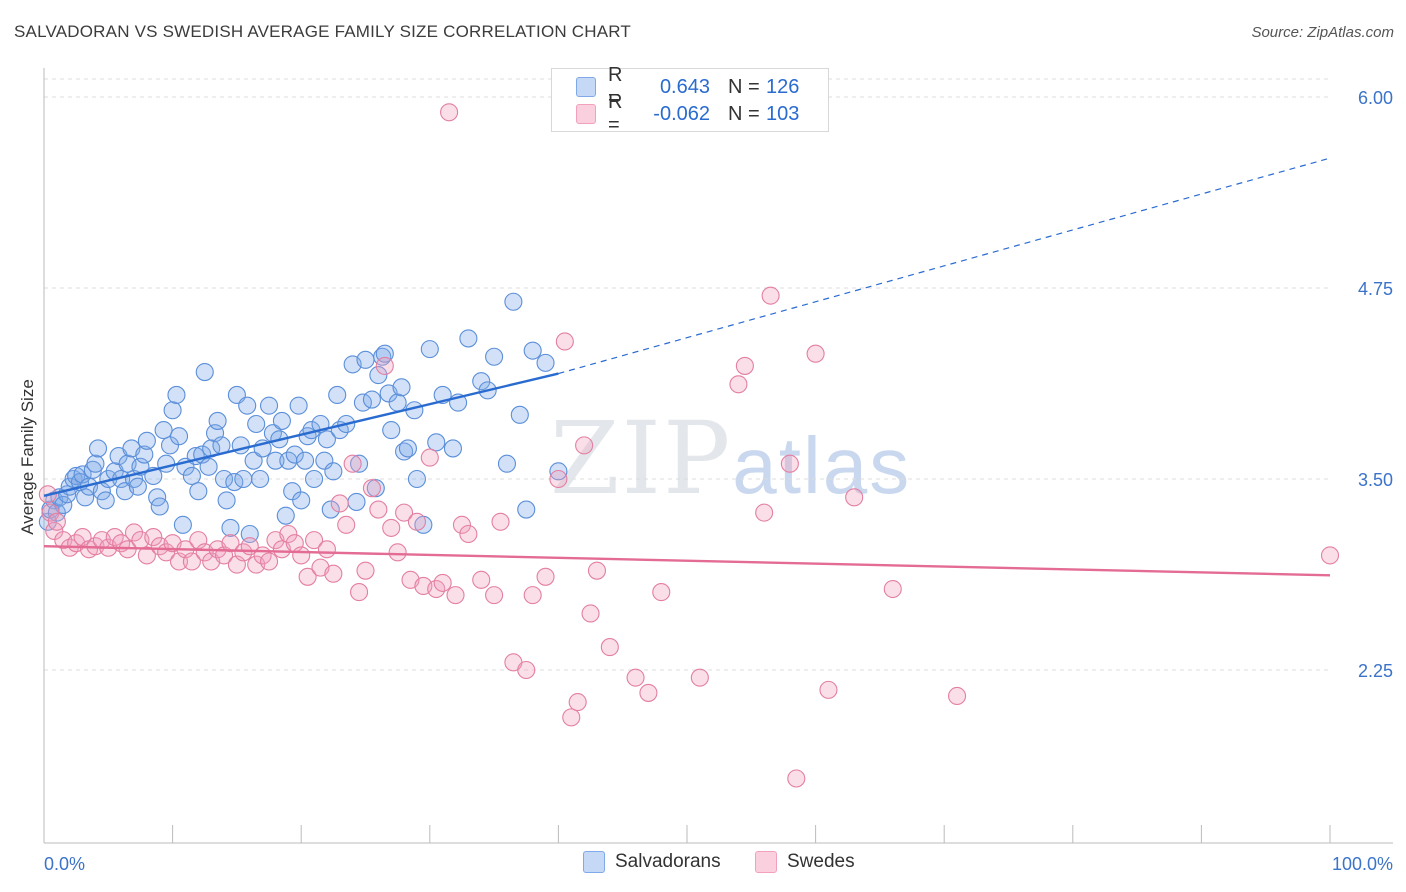 This screenshot has height=892, width=1406. What do you see at coordinates (684, 86) in the screenshot?
I see `legend-r-value: 0.643` at bounding box center [684, 86].